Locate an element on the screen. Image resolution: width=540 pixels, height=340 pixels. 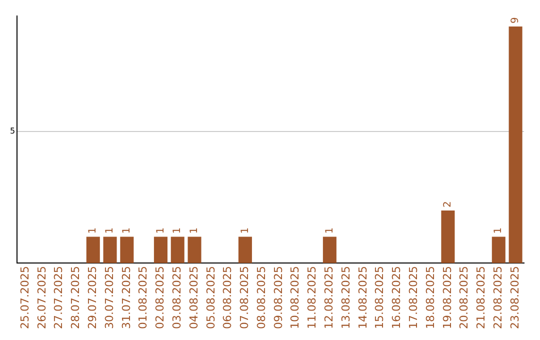
x-tick-label: 21.08.2025 is located at coordinates (481, 298).